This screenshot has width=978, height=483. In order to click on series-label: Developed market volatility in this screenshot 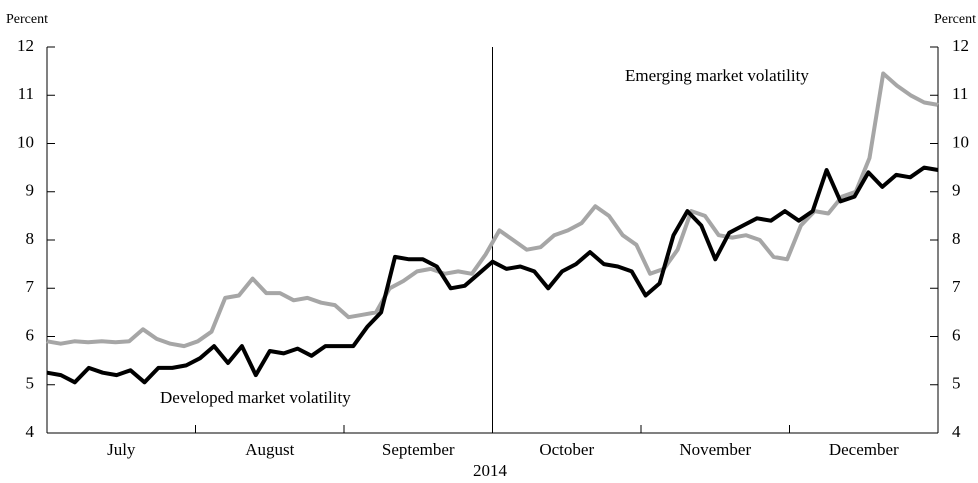, I will do `click(255, 397)`.